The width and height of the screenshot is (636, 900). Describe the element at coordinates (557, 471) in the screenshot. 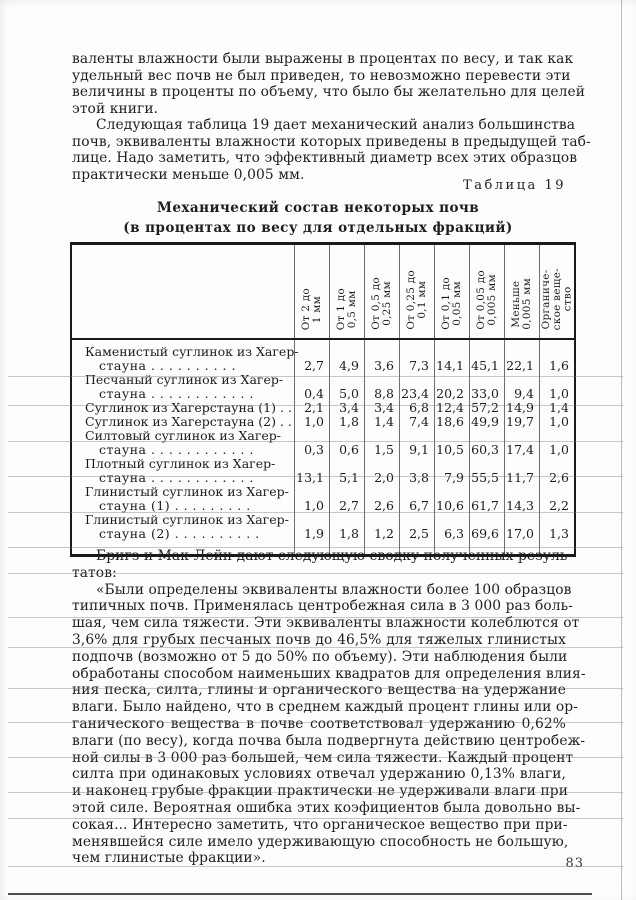

I see `value-cell: 2,6` at that location.